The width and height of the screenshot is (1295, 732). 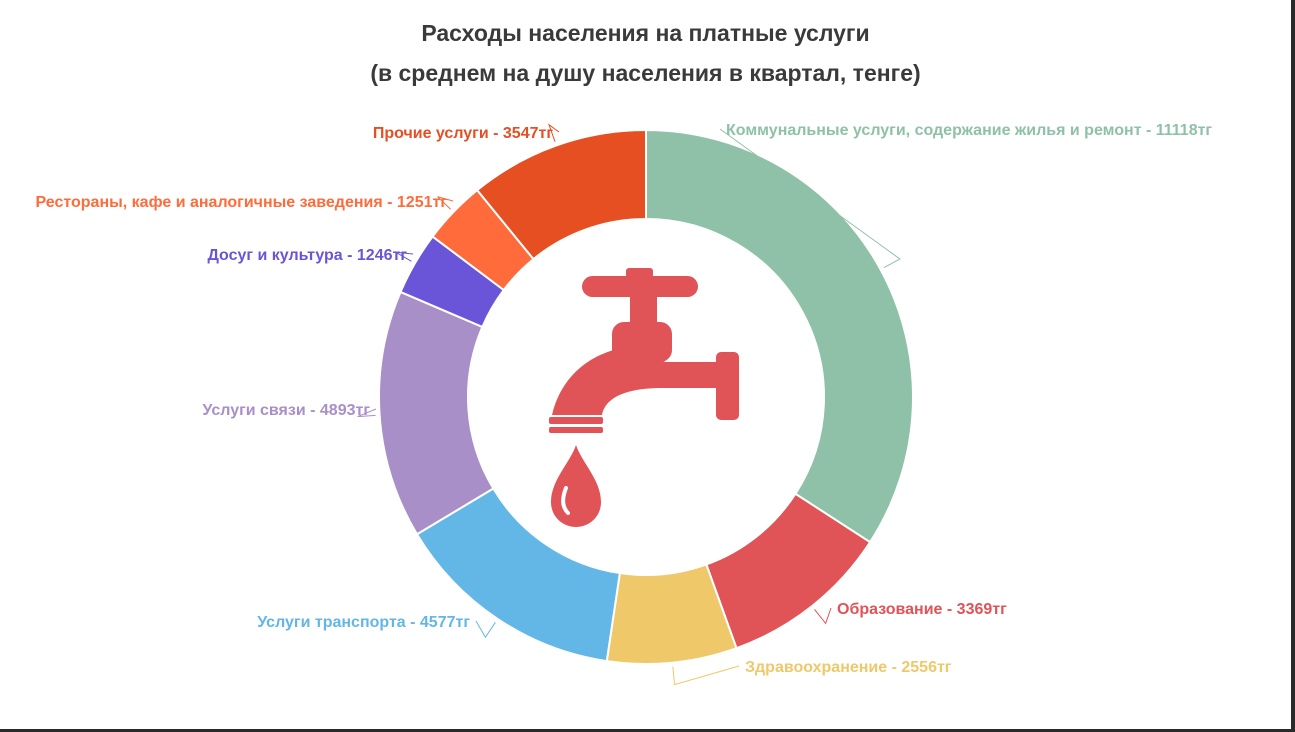 I want to click on slice-label: Прочие услуги - 3547тг, so click(x=463, y=133).